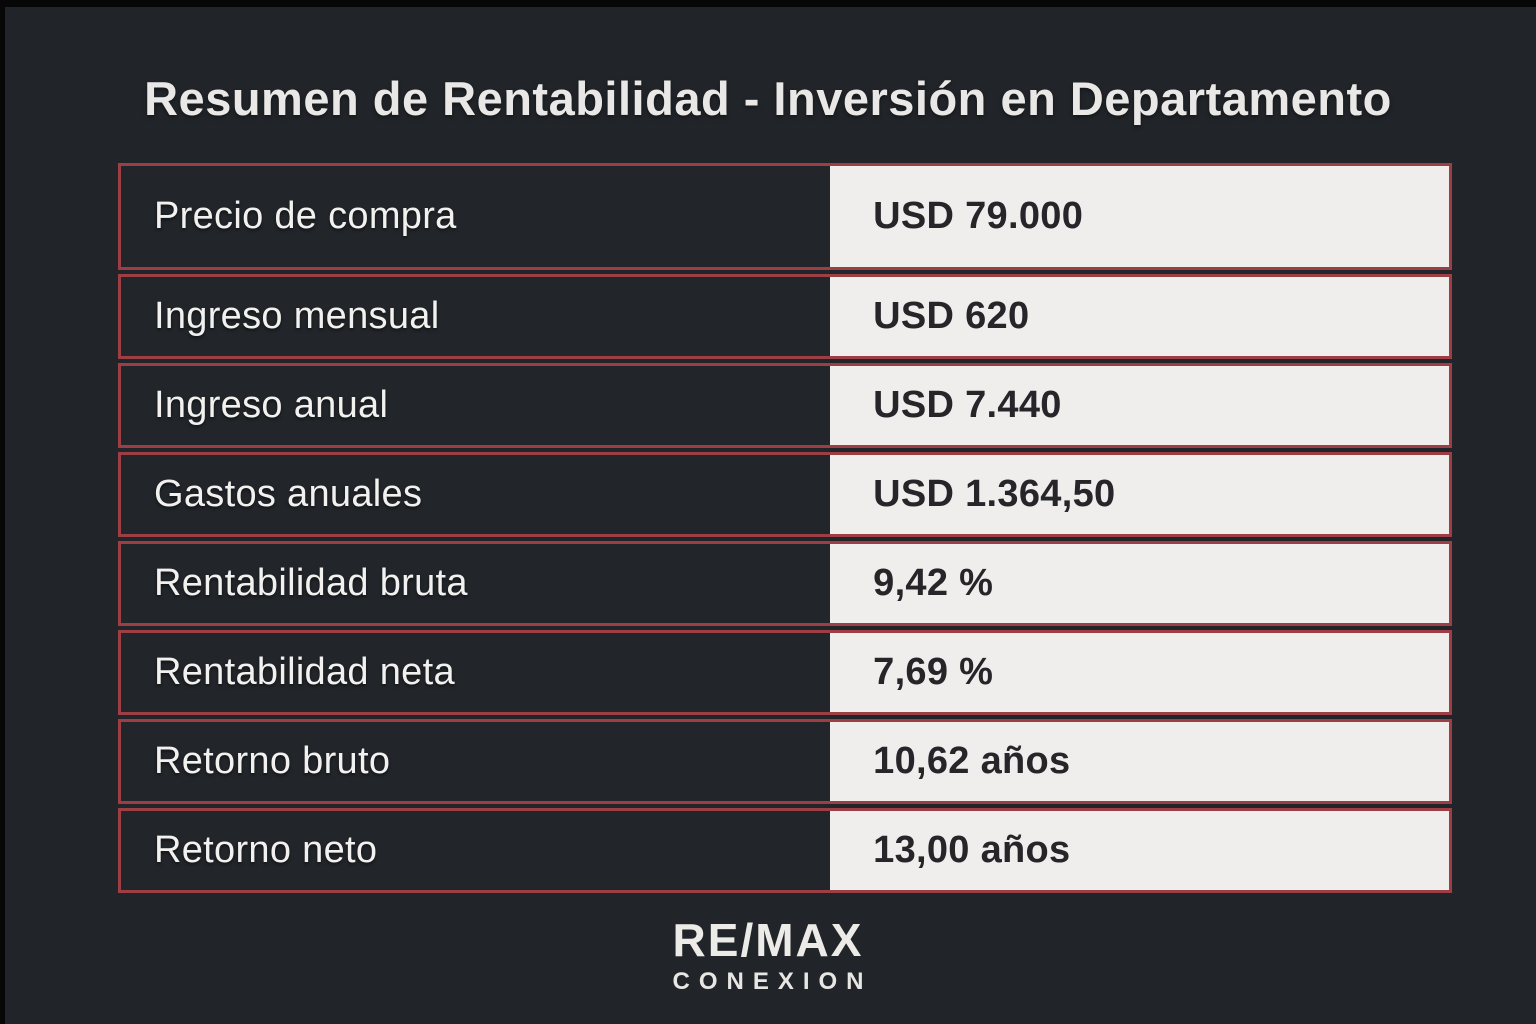 This screenshot has height=1024, width=1536. Describe the element at coordinates (1139, 850) in the screenshot. I see `row-value: 13,00 años` at that location.